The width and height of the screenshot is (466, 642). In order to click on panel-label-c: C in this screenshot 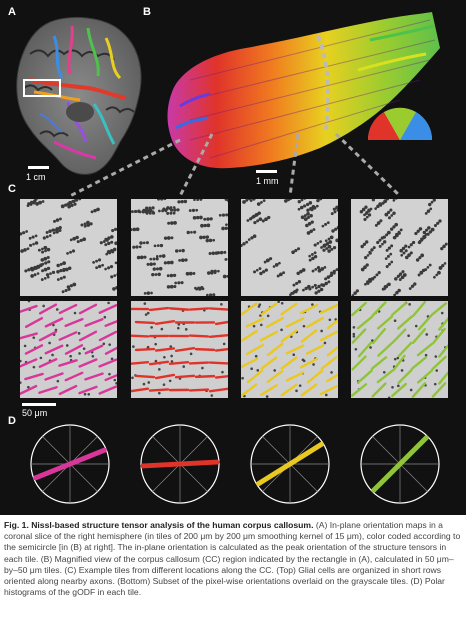, I will do `click(12, 189)`.